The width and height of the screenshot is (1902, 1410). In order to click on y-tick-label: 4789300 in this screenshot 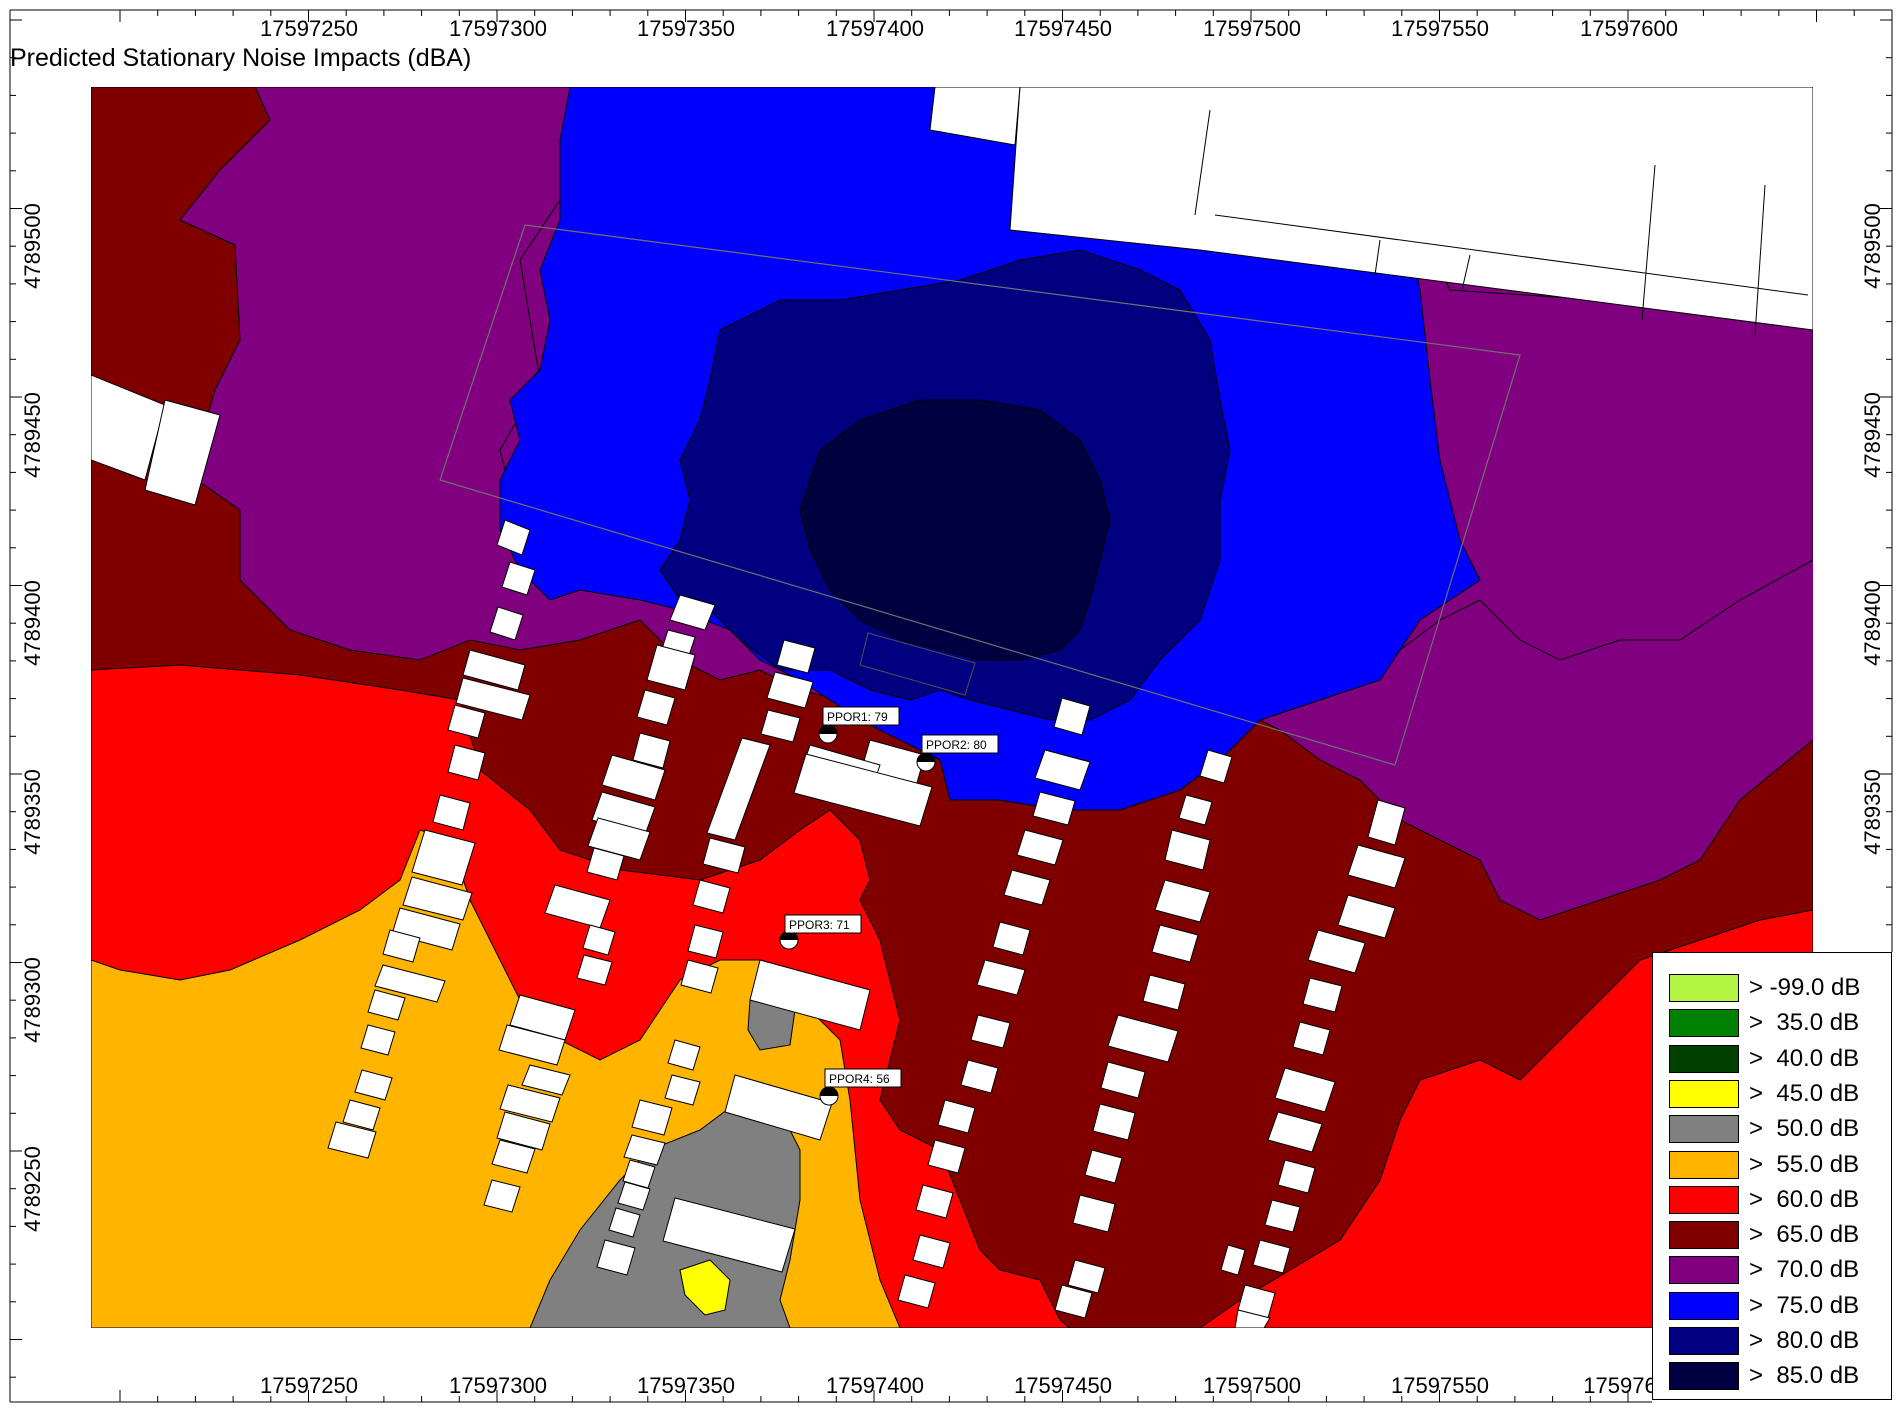, I will do `click(32, 1000)`.